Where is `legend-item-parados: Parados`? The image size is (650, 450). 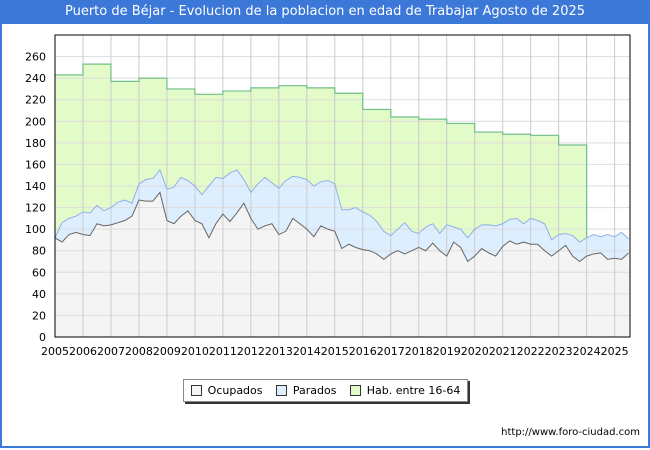
legend-item-parados: Parados is located at coordinates (306, 390).